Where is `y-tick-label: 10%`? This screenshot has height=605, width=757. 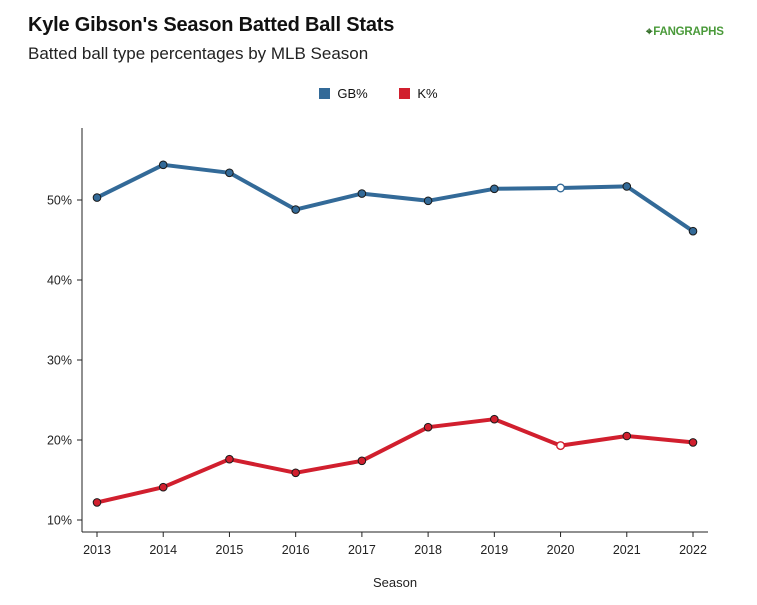 y-tick-label: 10% is located at coordinates (59, 521).